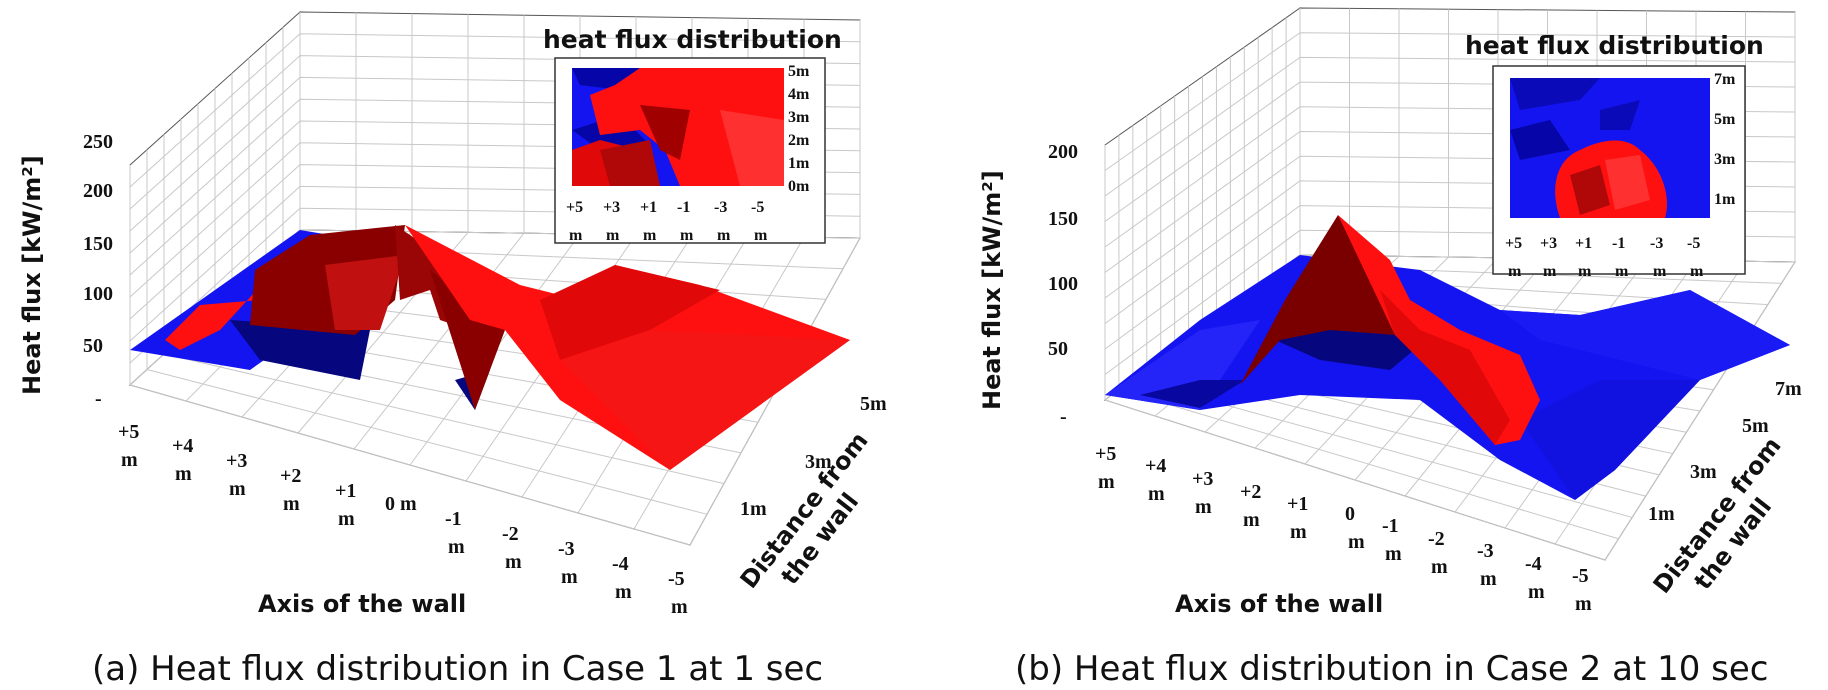 This screenshot has width=1828, height=690. I want to click on inset-x-tick-label: +1, so click(648, 207).